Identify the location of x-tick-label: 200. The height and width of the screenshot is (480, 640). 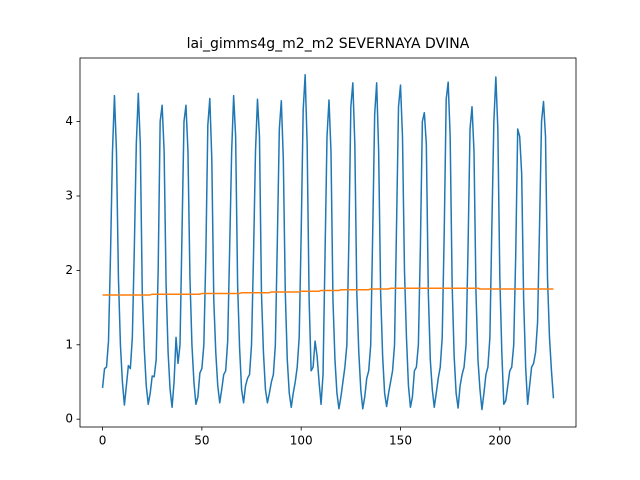
(499, 441).